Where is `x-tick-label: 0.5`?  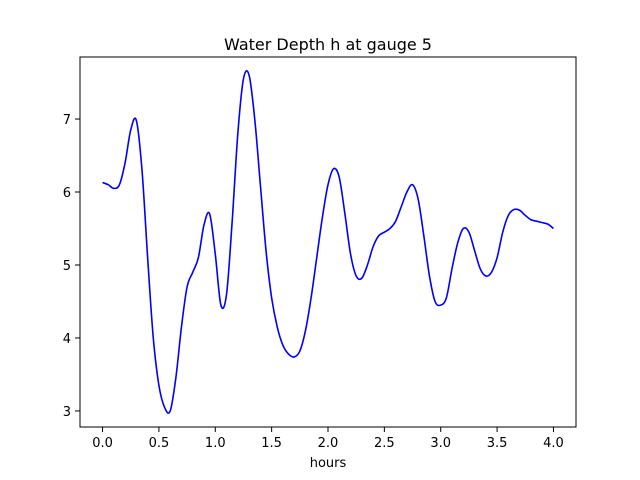
x-tick-label: 0.5 is located at coordinates (159, 443).